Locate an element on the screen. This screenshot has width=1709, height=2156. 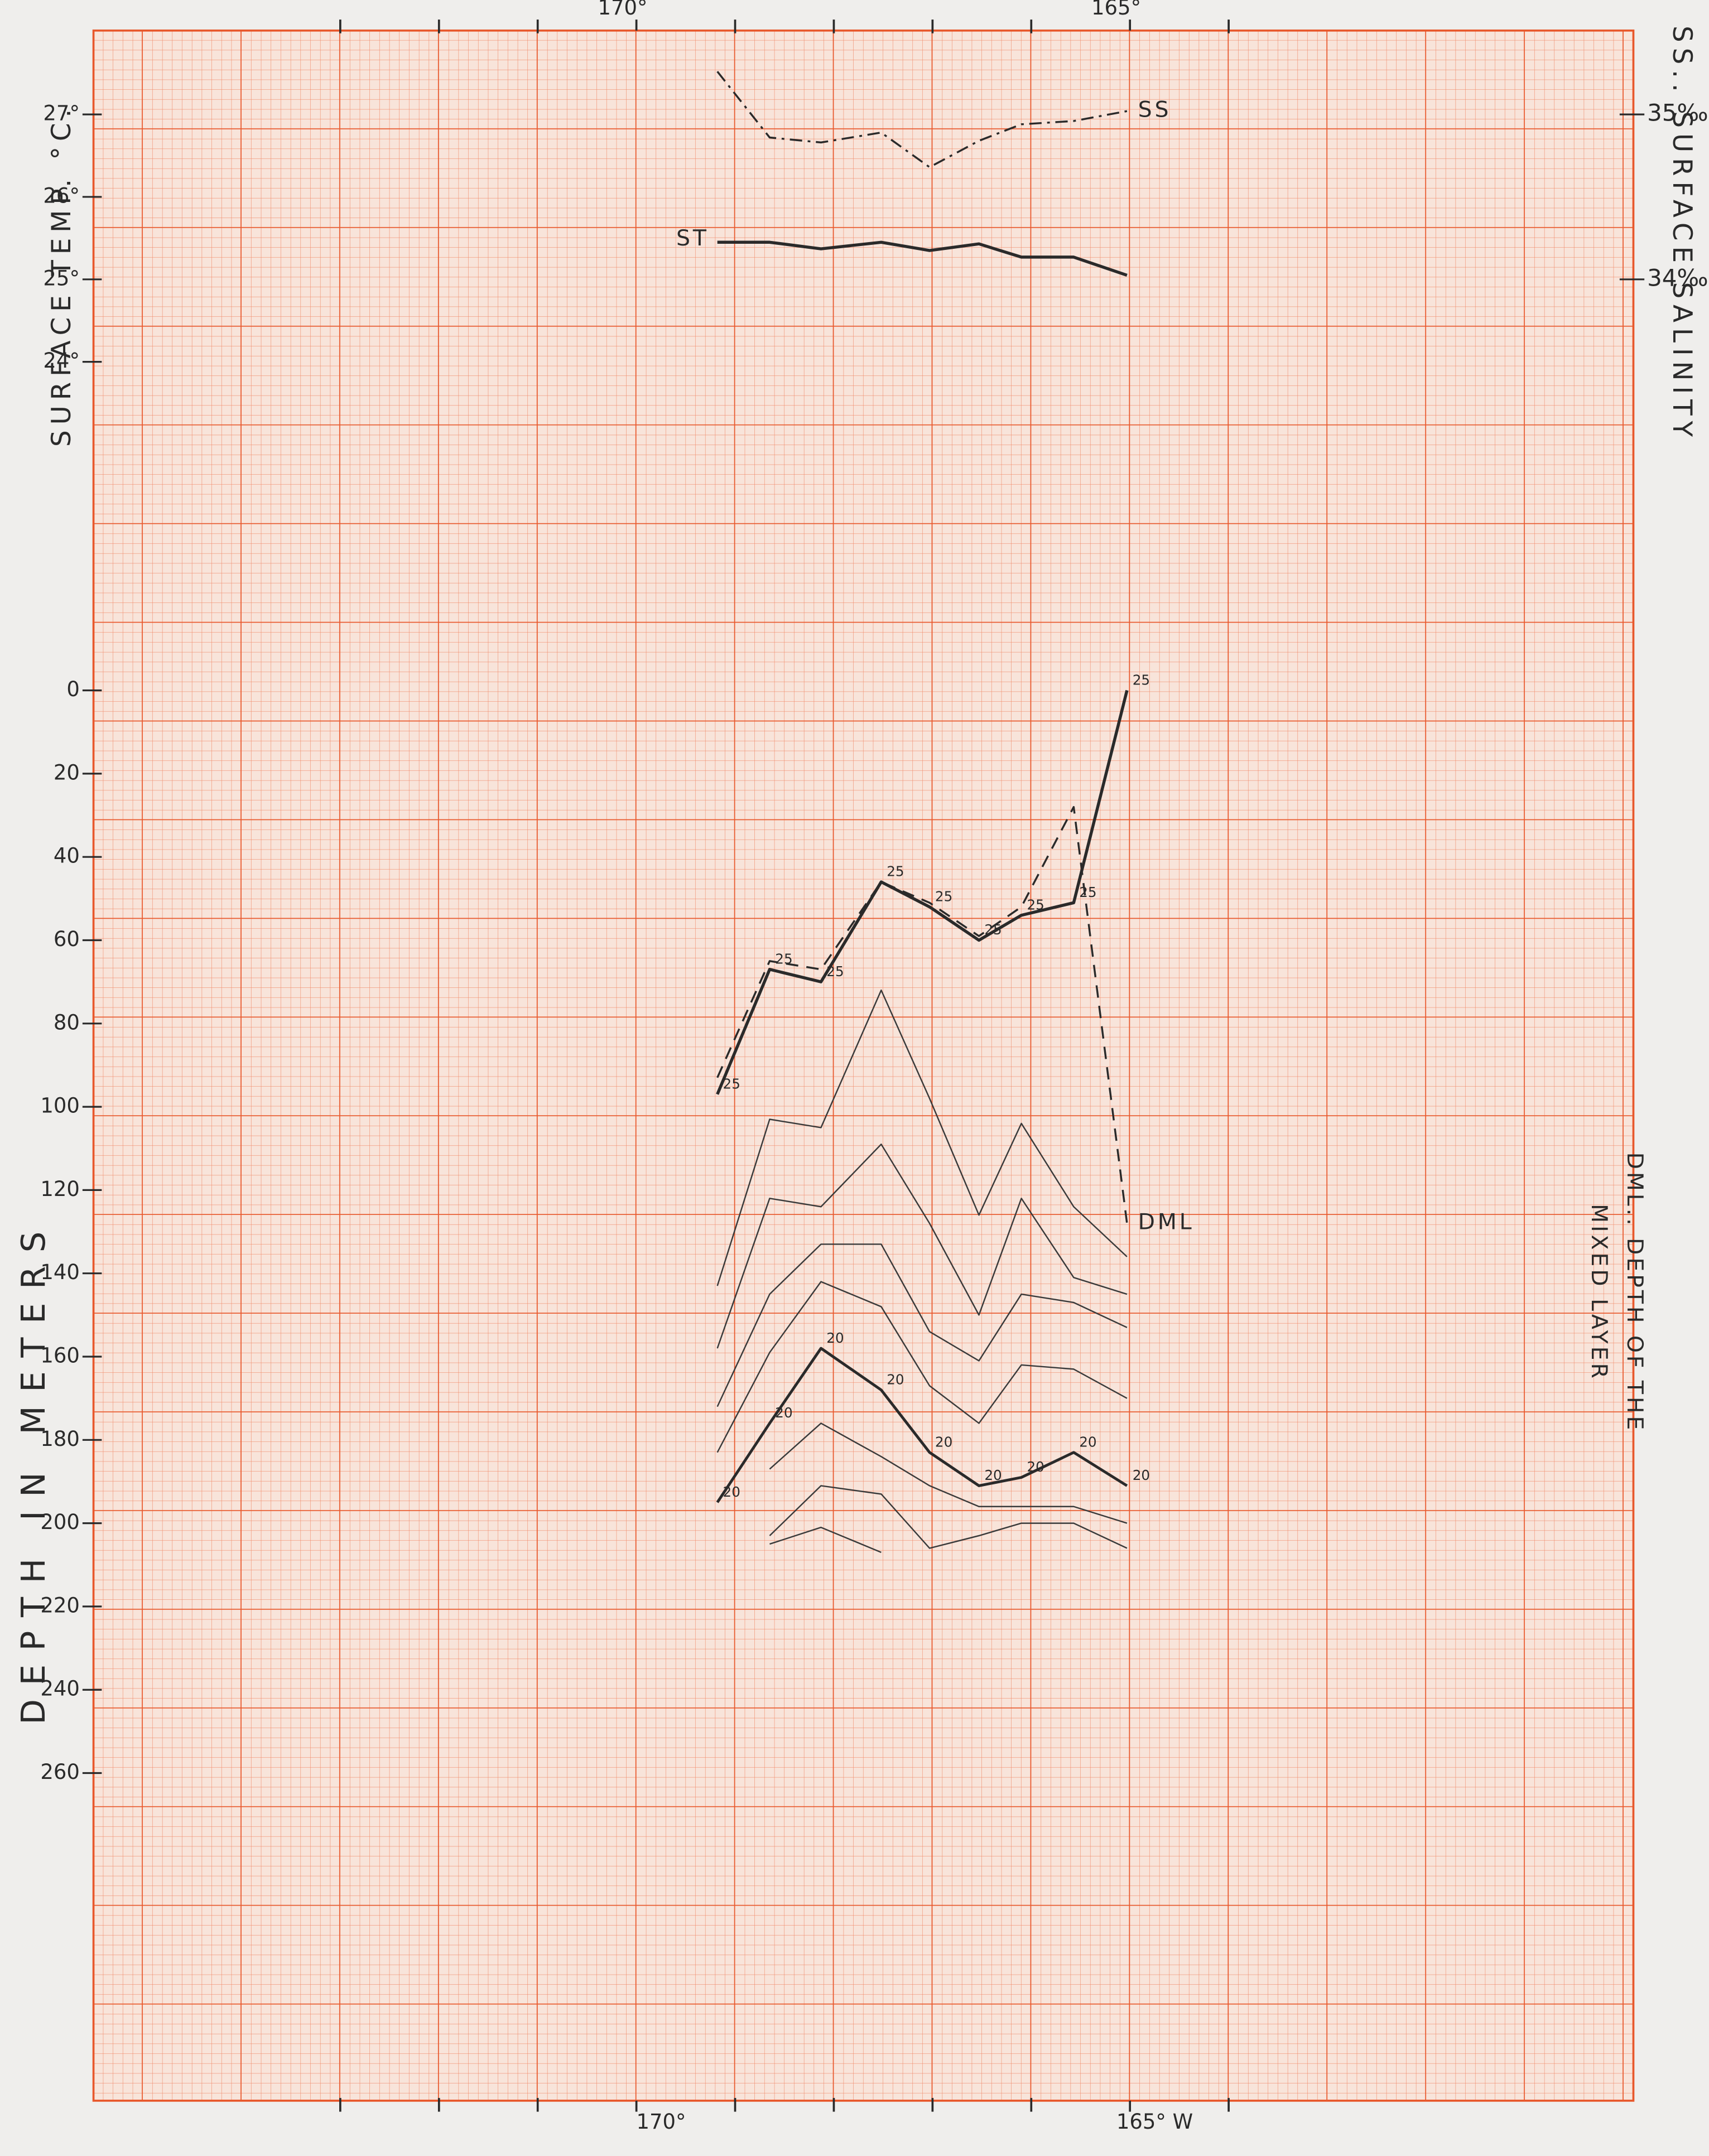
series-label: DML is located at coordinates (1166, 1222).